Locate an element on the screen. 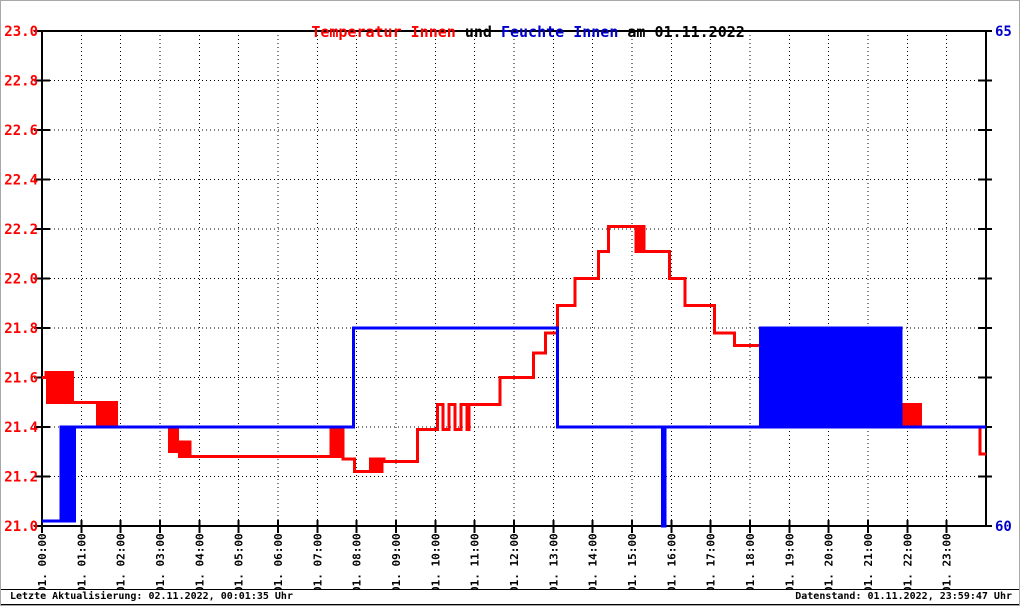  svg-text: 22.6 is located at coordinates (21, 131).